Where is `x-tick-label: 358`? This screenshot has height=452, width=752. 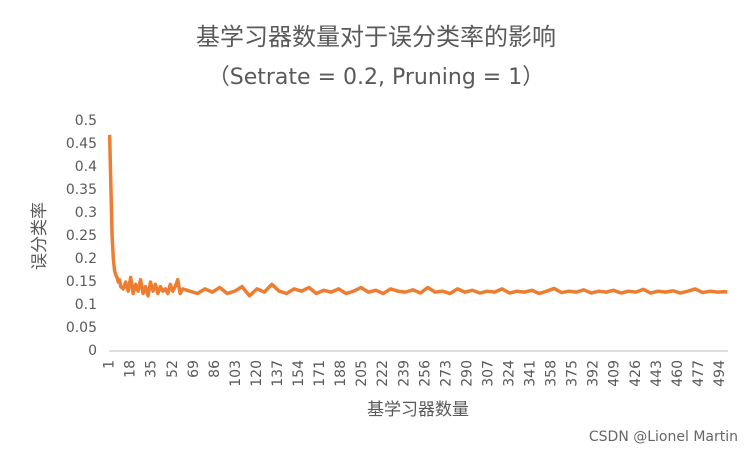 x-tick-label: 358 is located at coordinates (552, 373).